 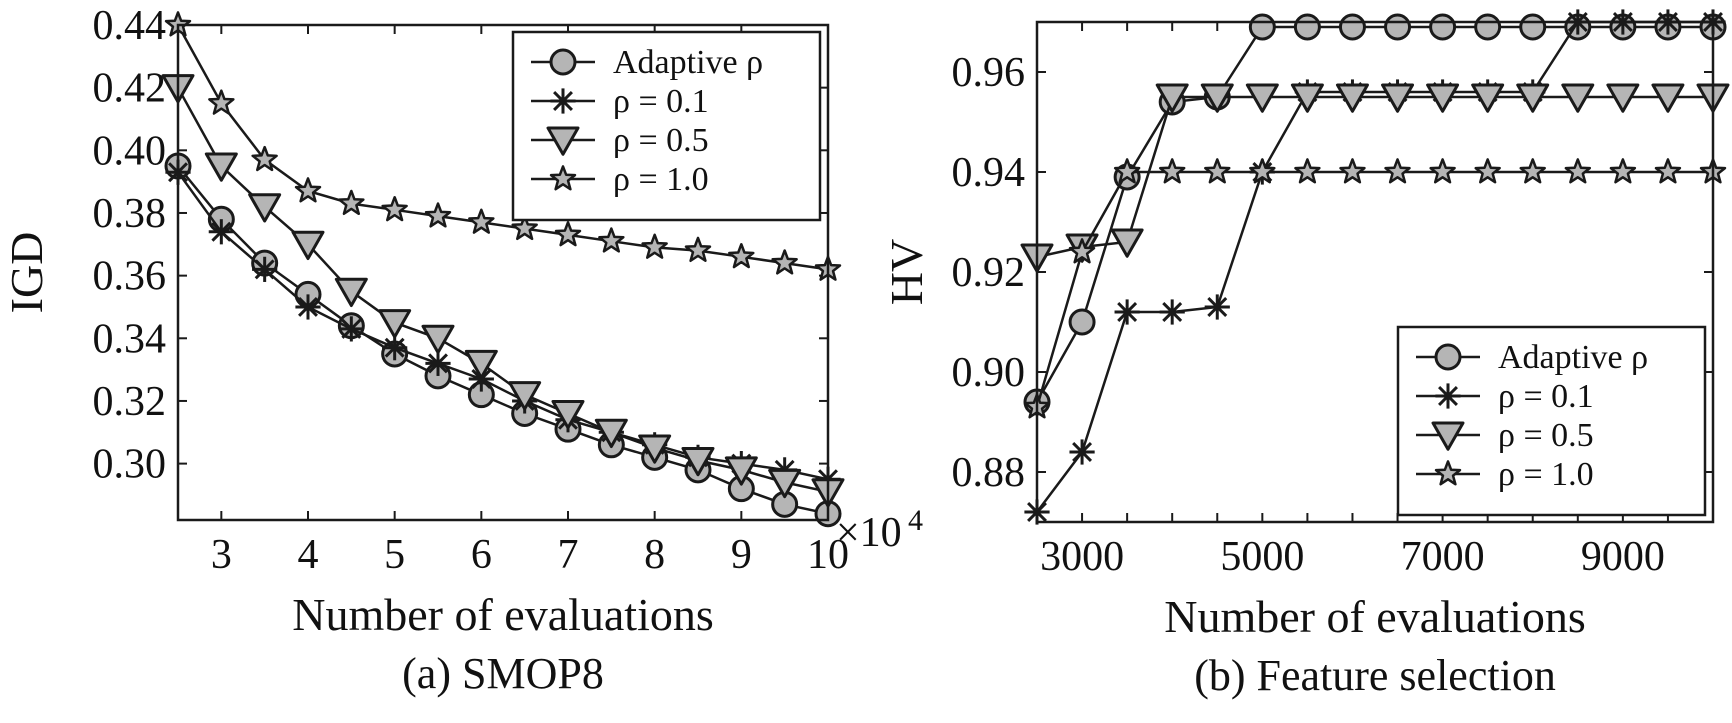 What do you see at coordinates (130, 89) in the screenshot?
I see `y-tick-label: 0.42` at bounding box center [130, 89].